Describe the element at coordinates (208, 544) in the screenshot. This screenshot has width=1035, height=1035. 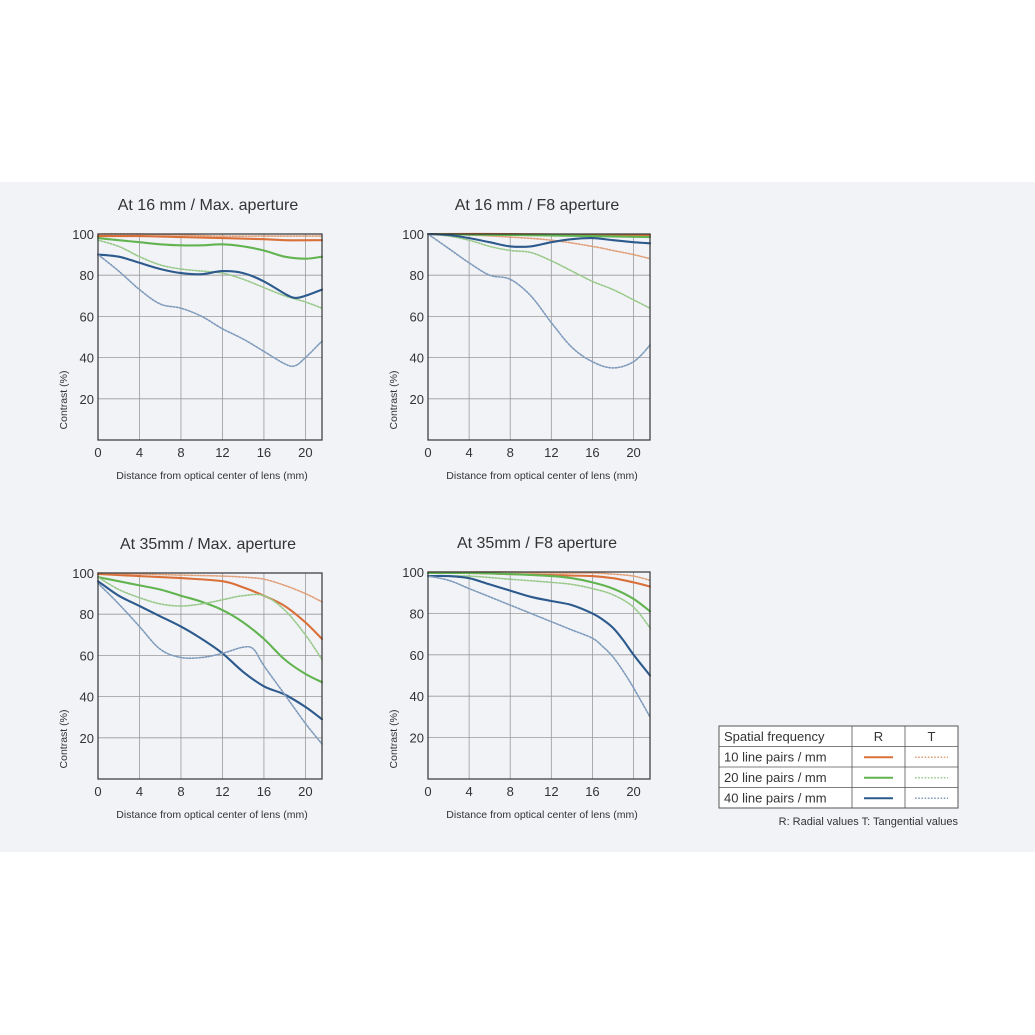
I see `chart-title: At 35mm / Max. aperture` at that location.